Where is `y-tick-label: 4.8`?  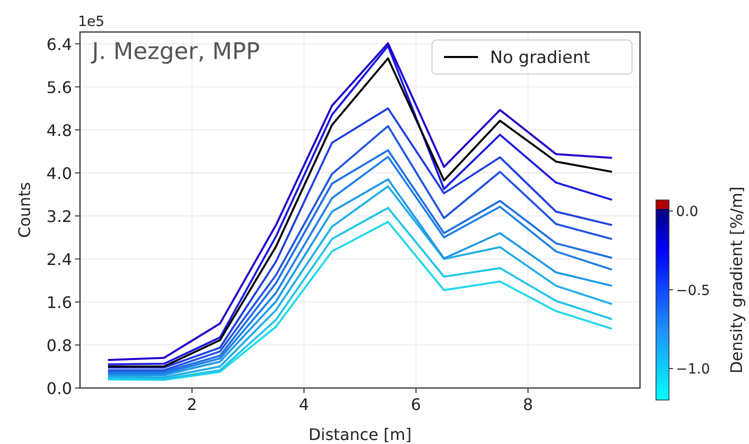 y-tick-label: 4.8 is located at coordinates (59, 130).